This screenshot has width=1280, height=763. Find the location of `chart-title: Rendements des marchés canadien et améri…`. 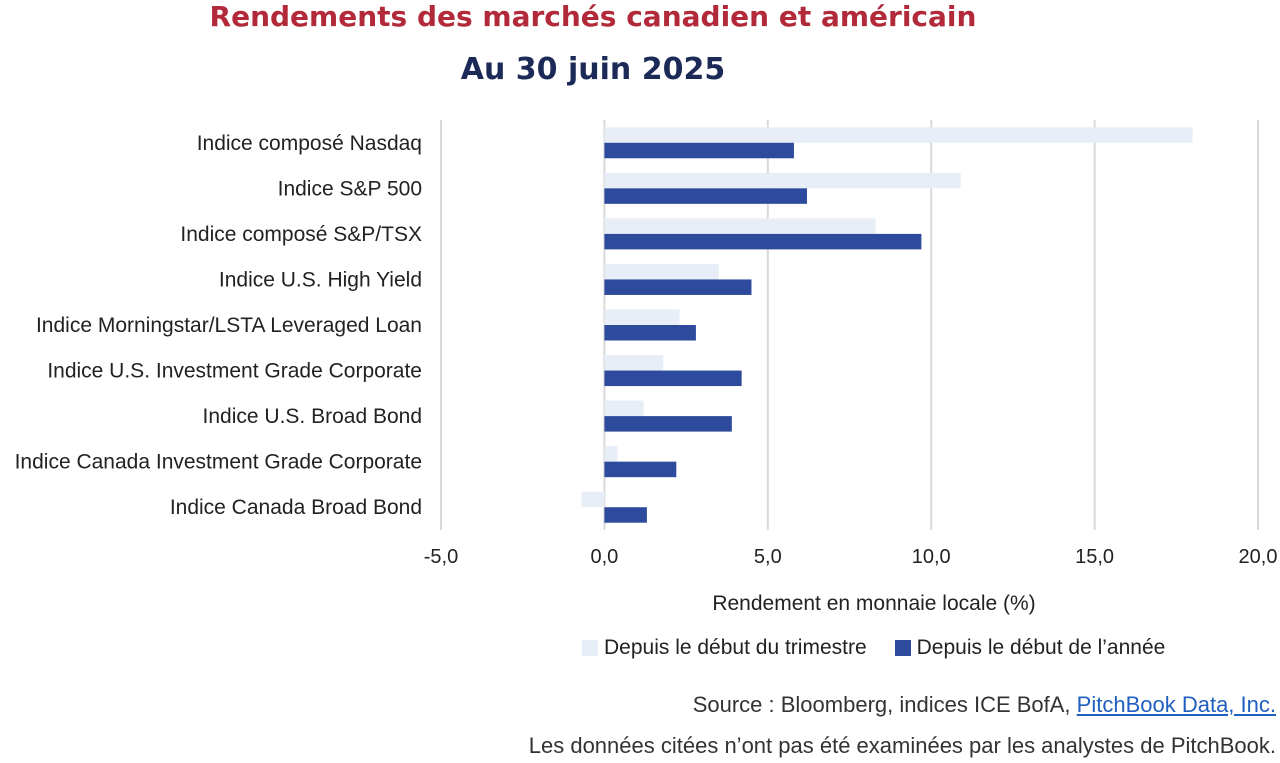

chart-title: Rendements des marchés canadien et améri… is located at coordinates (593, 16).